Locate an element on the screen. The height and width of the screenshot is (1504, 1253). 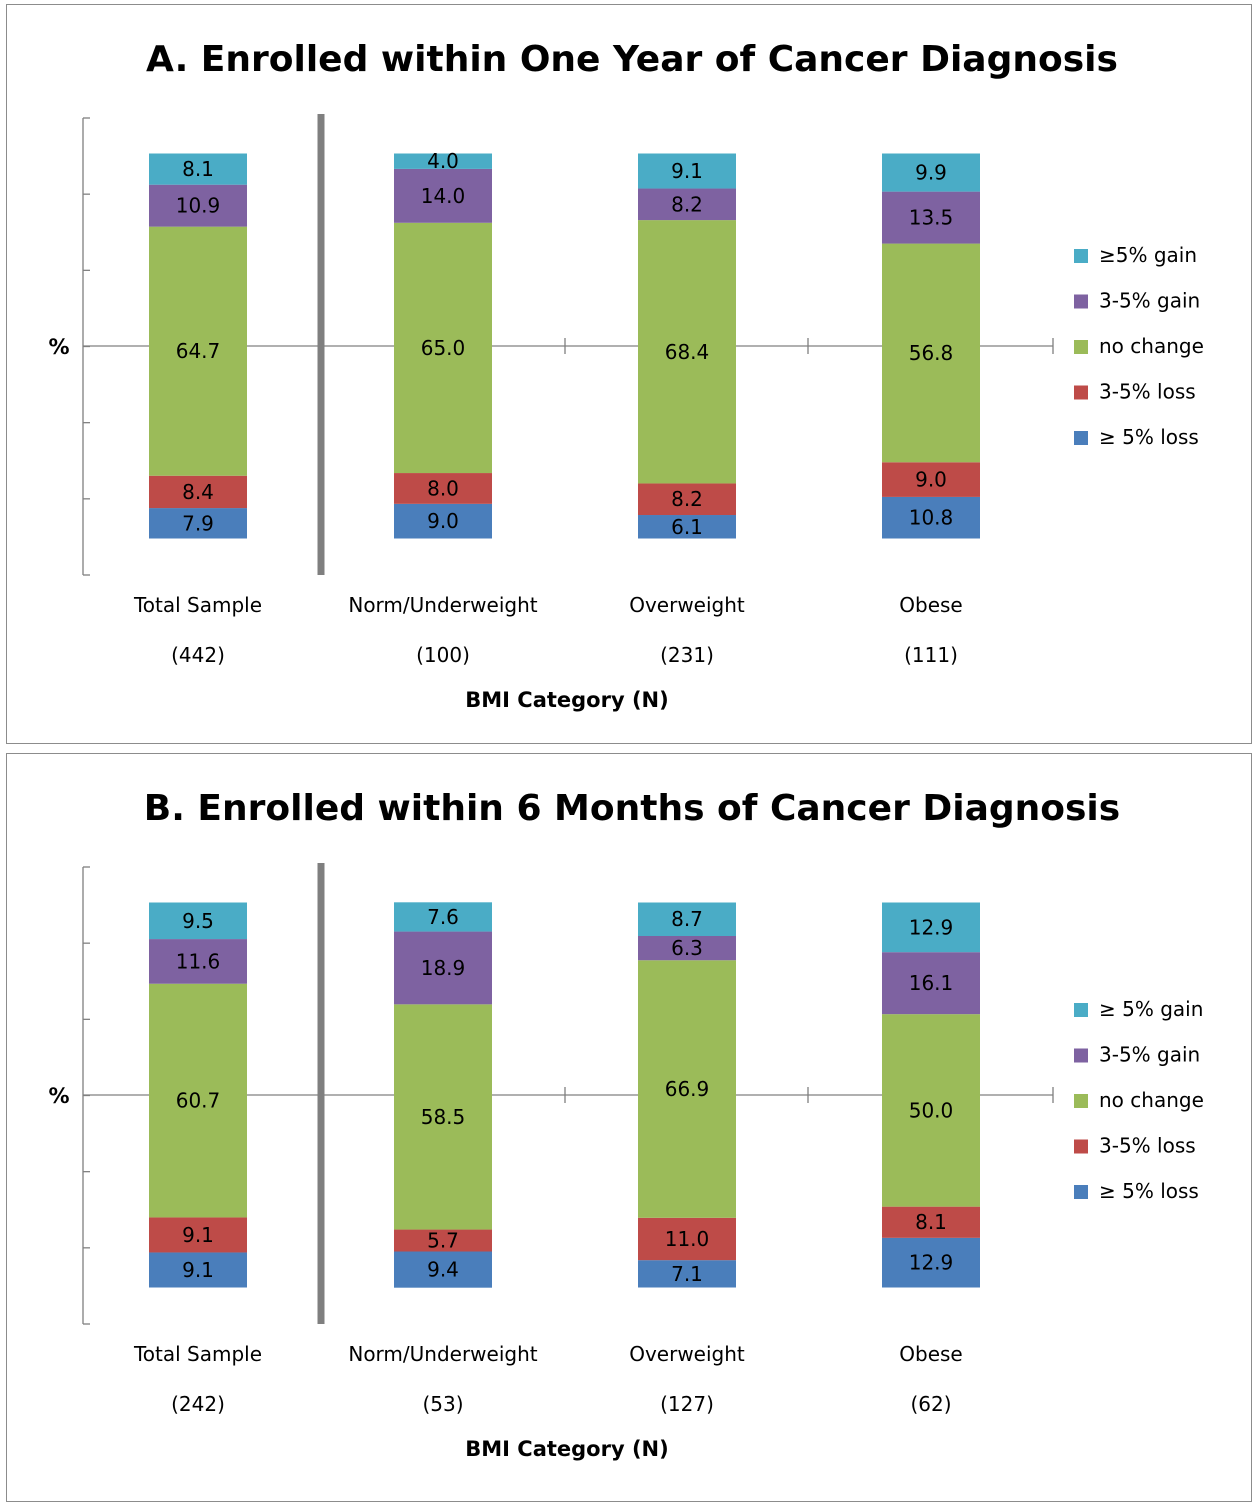
data-label: 18.9 is located at coordinates (443, 968).